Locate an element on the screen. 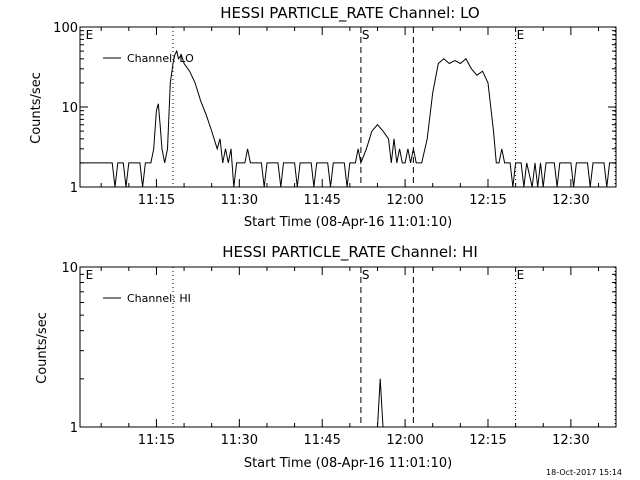  x-tick-label-lo: 12:30 is located at coordinates (570, 200).